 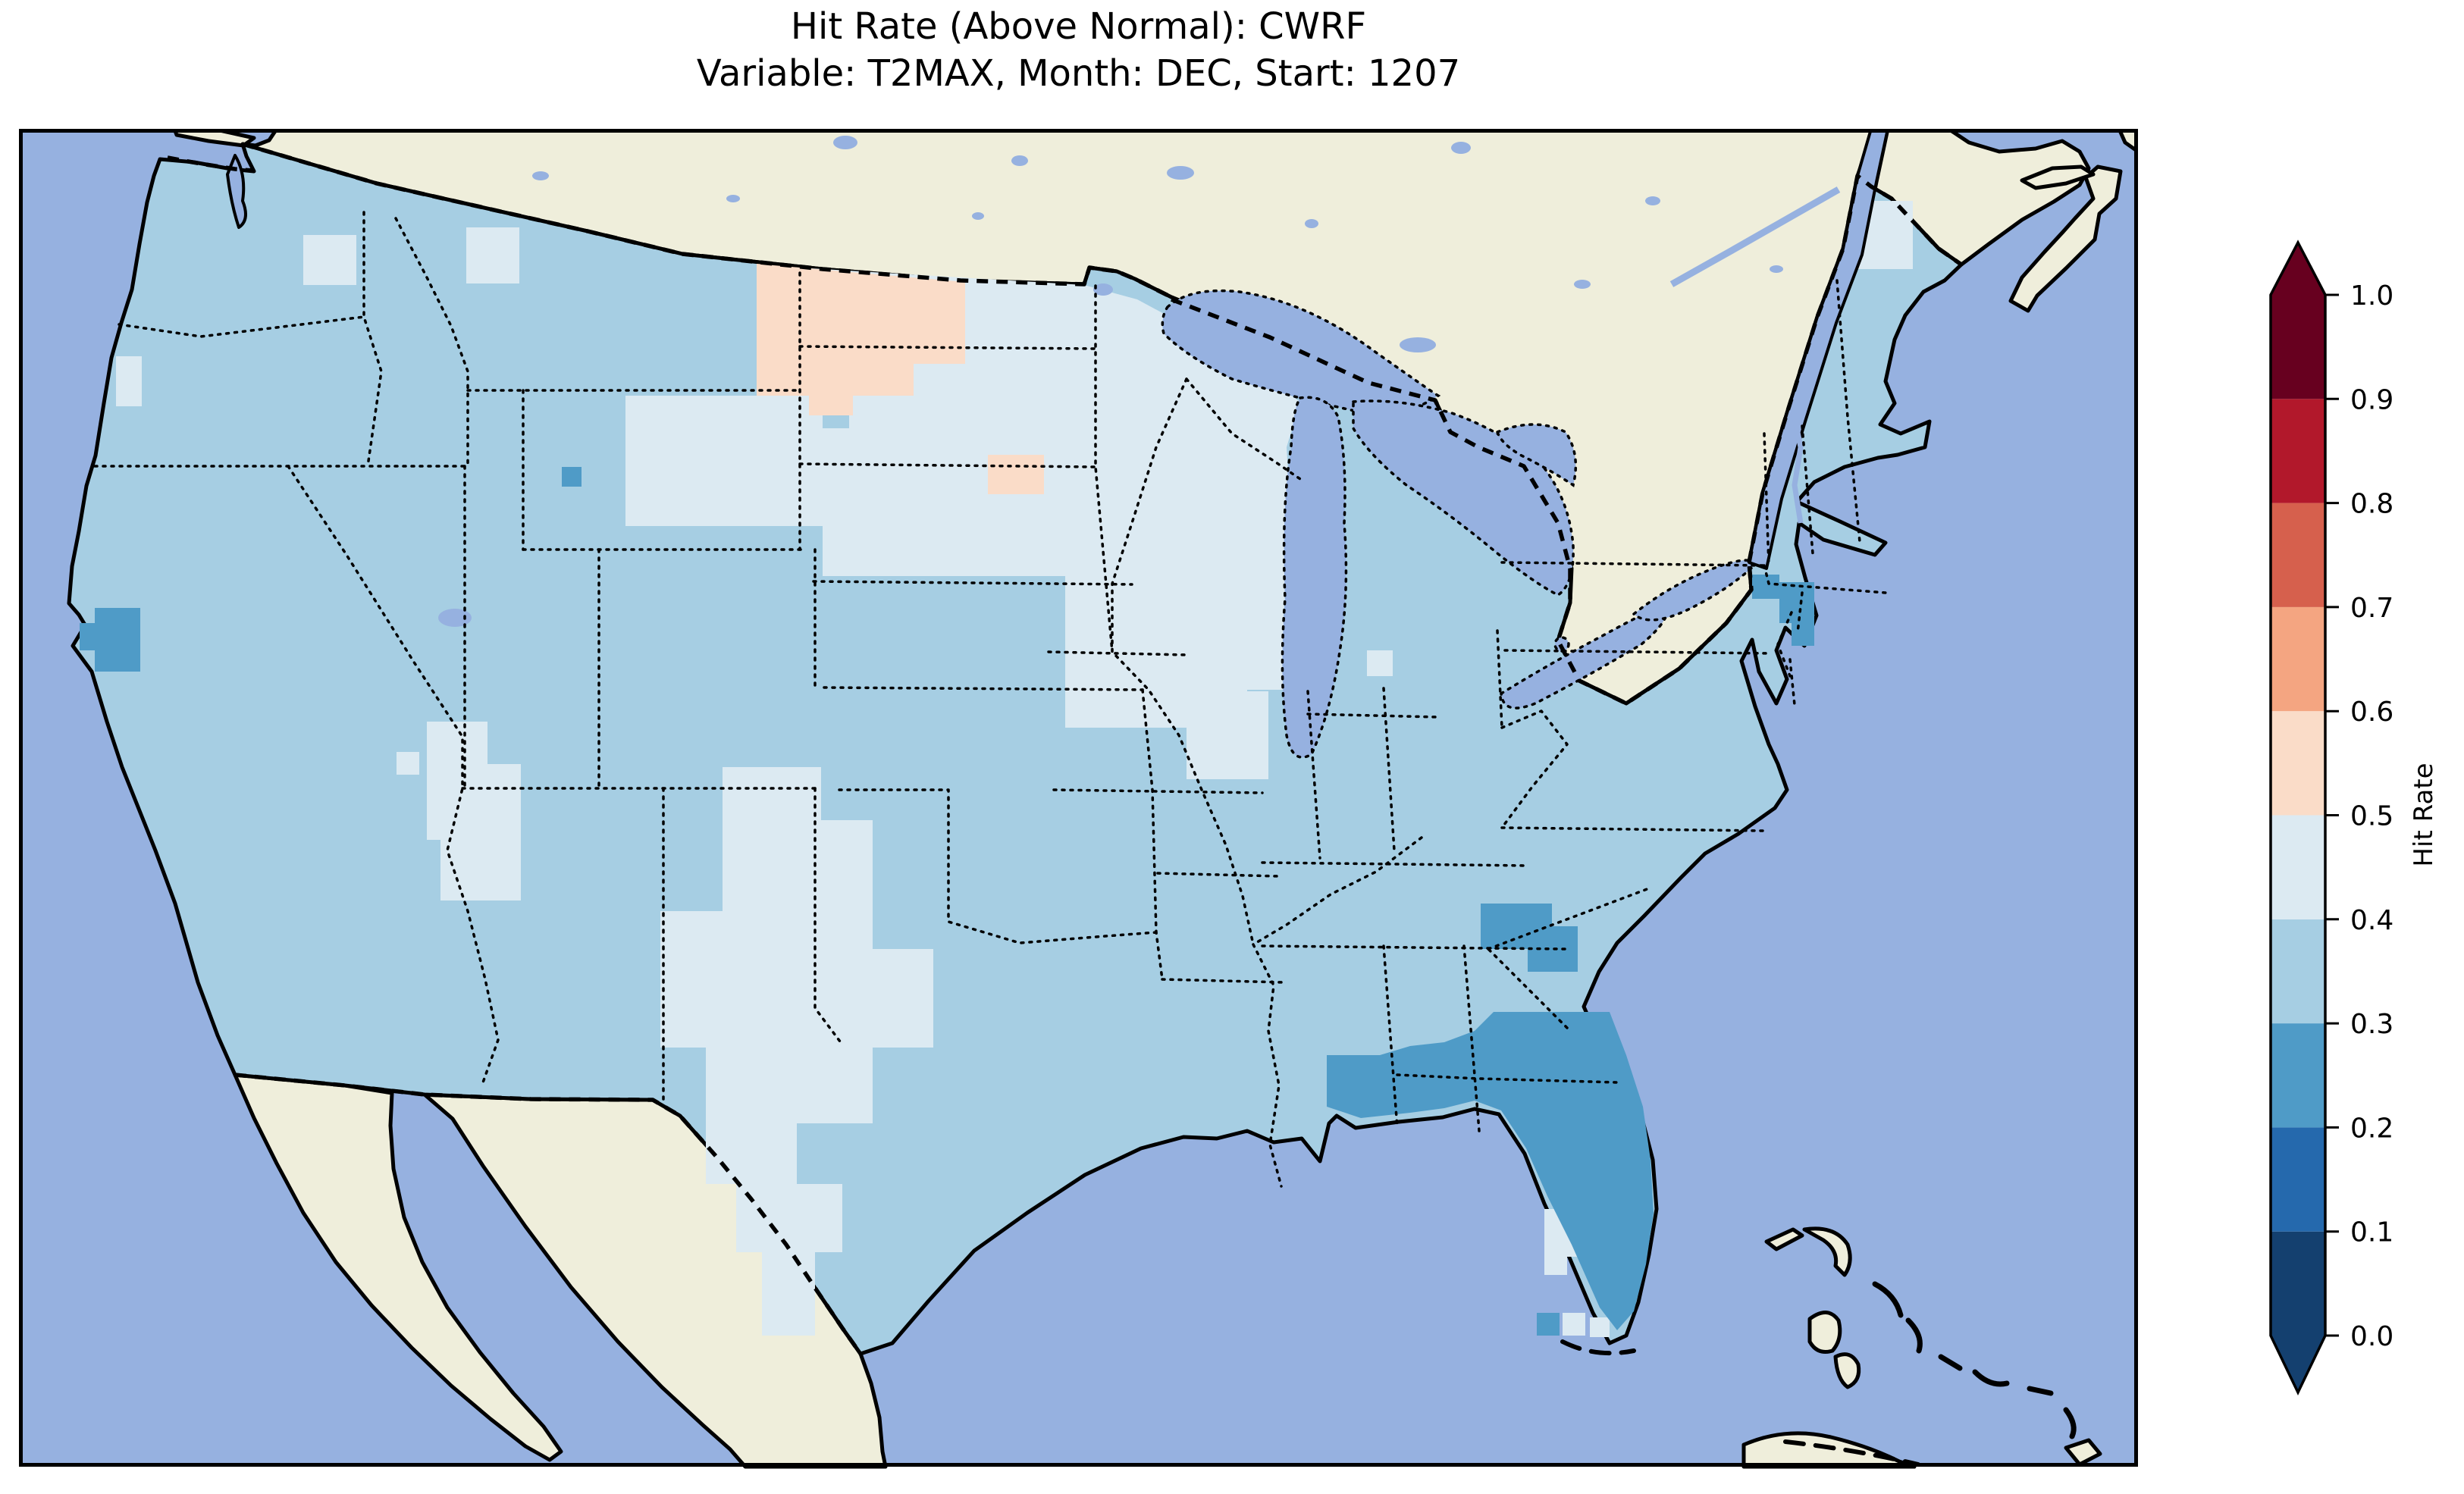 What do you see at coordinates (1755, 236) in the screenshot?
I see `ottawa-river` at bounding box center [1755, 236].